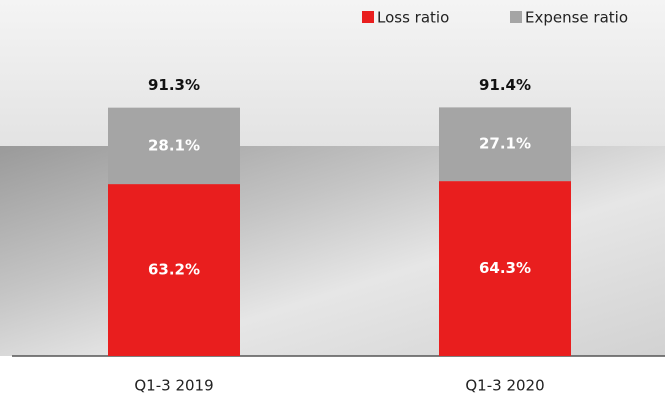  I want to click on value-label: 27.1%, so click(505, 144).